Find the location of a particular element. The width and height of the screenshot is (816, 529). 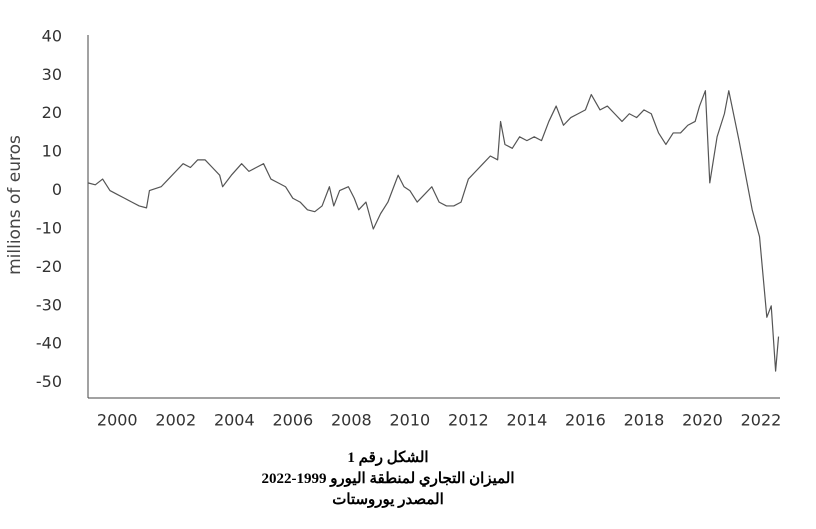

x-tick-label: 2000 is located at coordinates (117, 420).